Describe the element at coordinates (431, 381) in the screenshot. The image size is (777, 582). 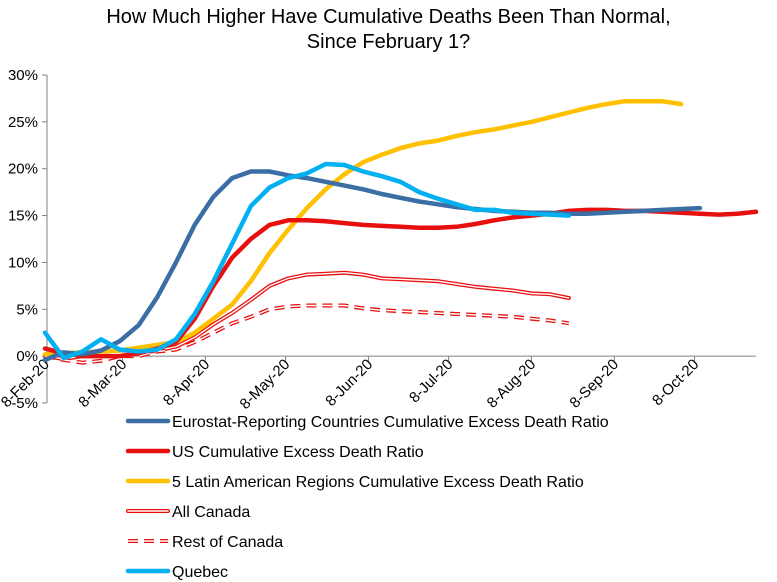
I see `x-tick-label: 8-Jul-20` at that location.